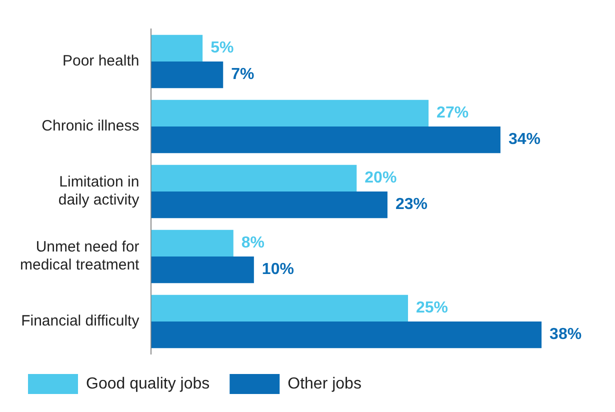 This screenshot has height=412, width=615. Describe the element at coordinates (253, 243) in the screenshot. I see `data-label: 8%` at that location.